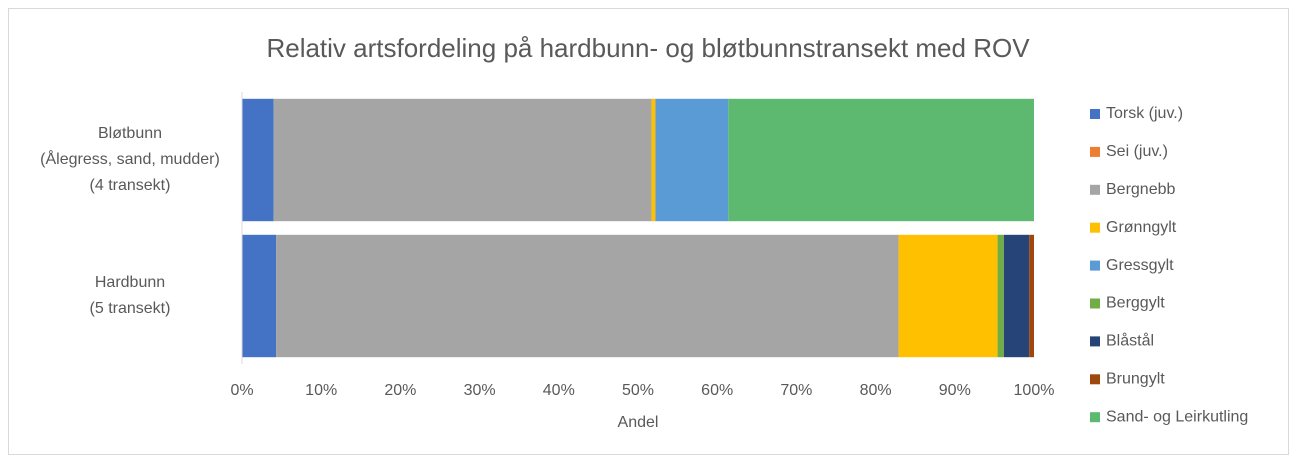  What do you see at coordinates (876, 390) in the screenshot?
I see `x-tick-label: 80%` at bounding box center [876, 390].